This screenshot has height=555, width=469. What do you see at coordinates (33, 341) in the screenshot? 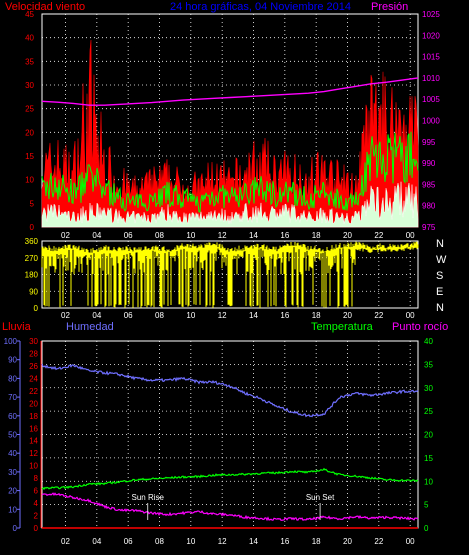
I see `rain-y-tick-label: 30` at bounding box center [33, 341].